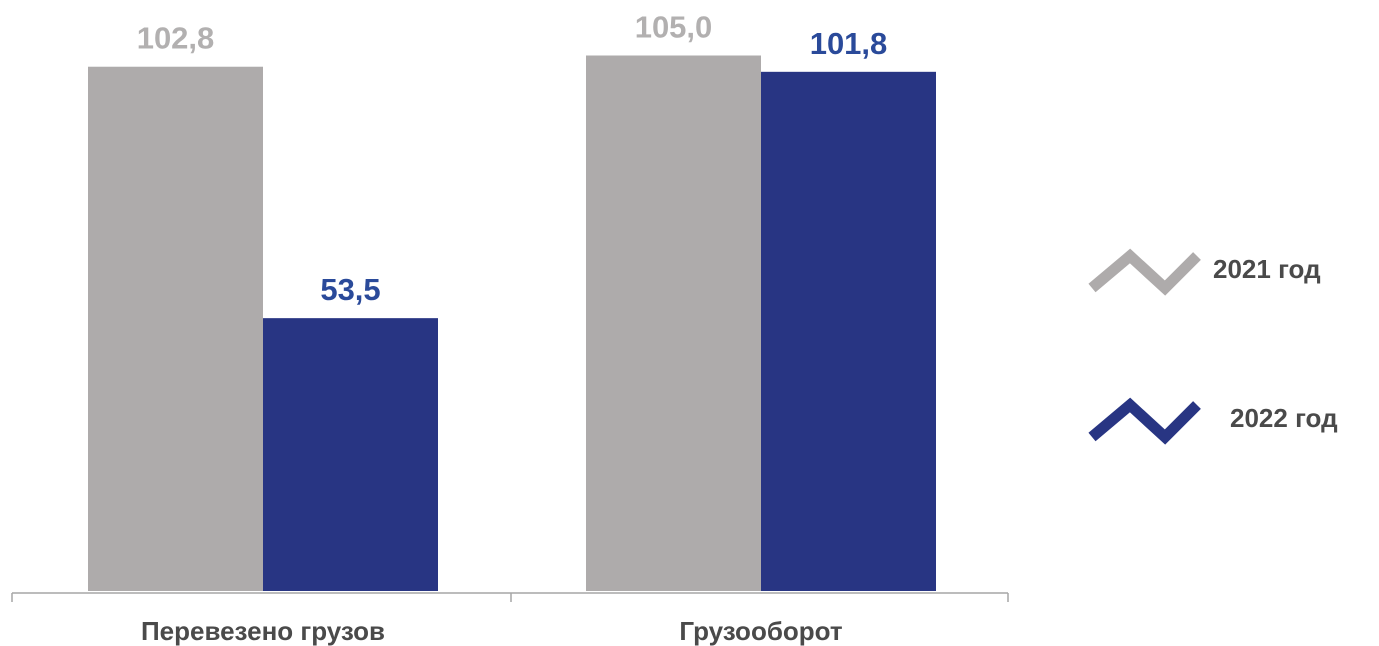  Describe the element at coordinates (176, 38) in the screenshot. I see `data-label-1-series-1: 102,8` at that location.